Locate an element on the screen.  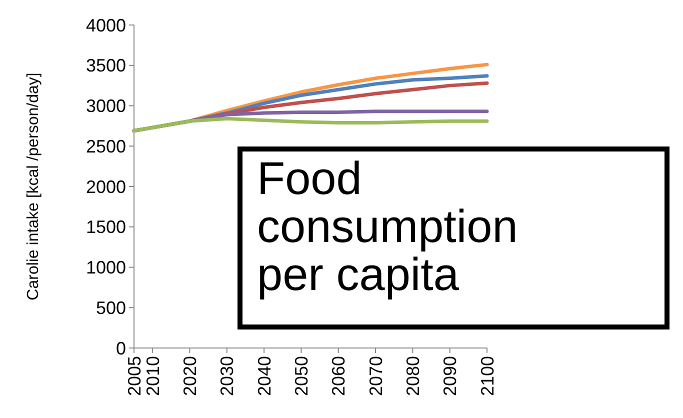
y-tick-label: 1000 is located at coordinates (106, 268).